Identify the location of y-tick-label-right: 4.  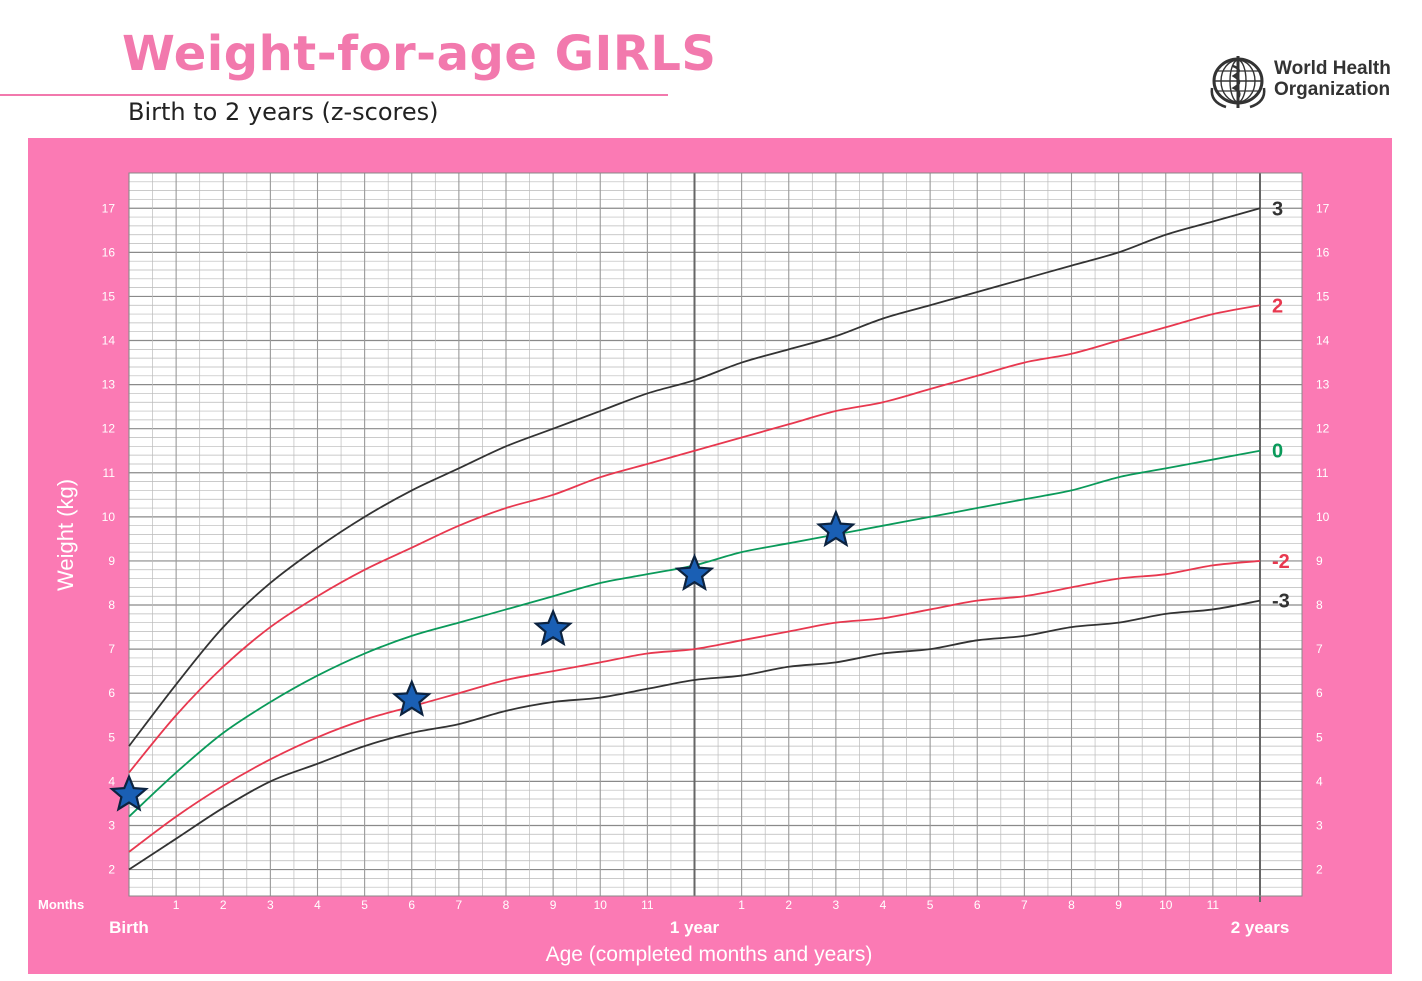
(1319, 781).